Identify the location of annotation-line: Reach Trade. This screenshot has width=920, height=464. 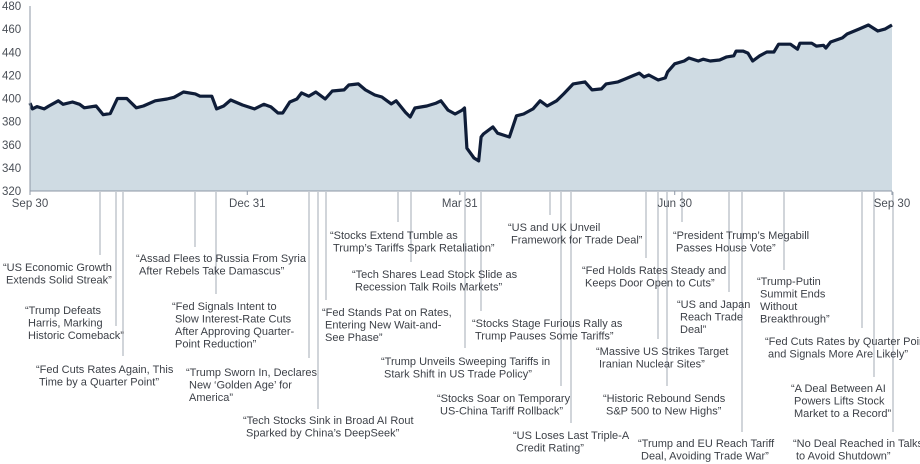
(711, 318).